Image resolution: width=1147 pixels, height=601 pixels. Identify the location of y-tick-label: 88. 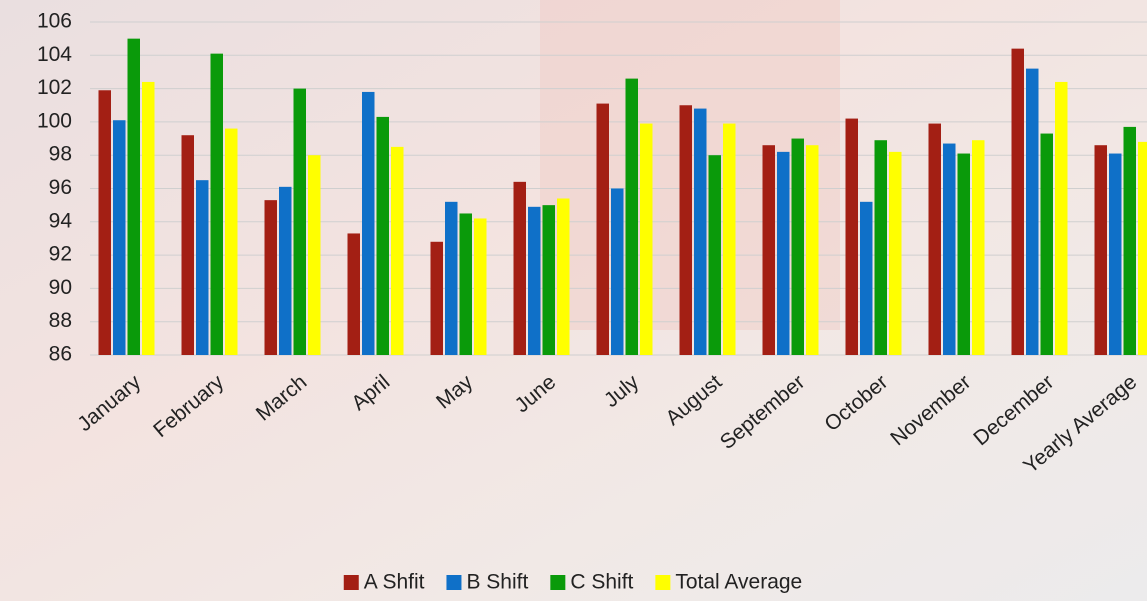
(60, 320).